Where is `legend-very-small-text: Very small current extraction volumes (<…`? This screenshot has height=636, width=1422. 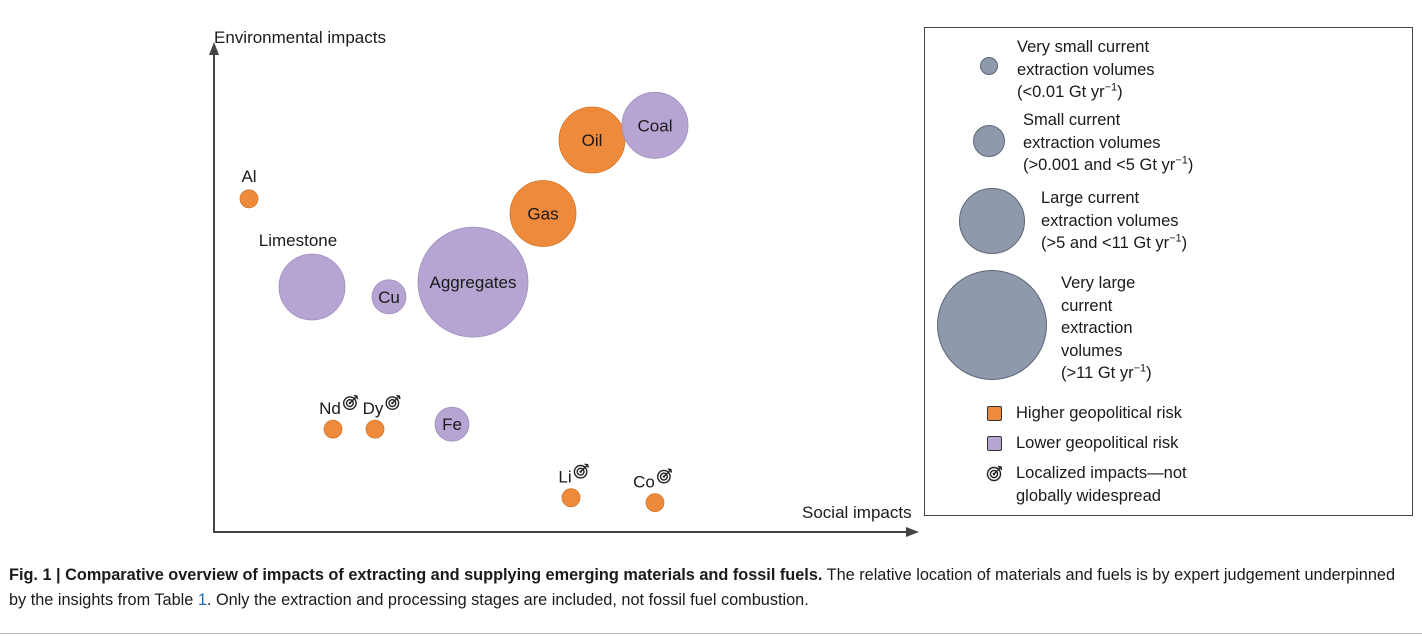 legend-very-small-text: Very small current extraction volumes (<… is located at coordinates (1086, 69).